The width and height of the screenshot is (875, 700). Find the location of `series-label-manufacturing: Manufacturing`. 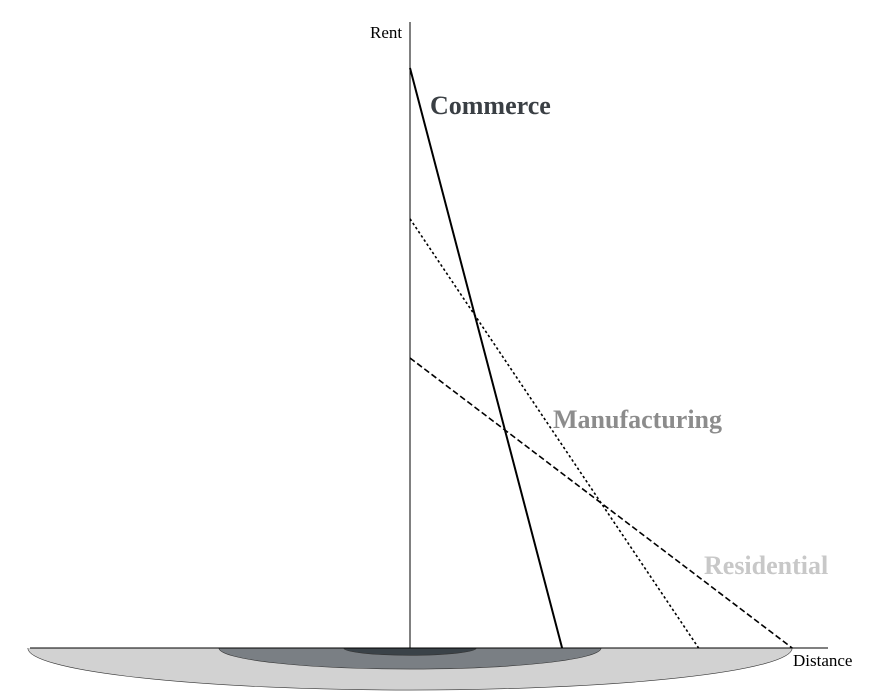

series-label-manufacturing: Manufacturing is located at coordinates (637, 419).